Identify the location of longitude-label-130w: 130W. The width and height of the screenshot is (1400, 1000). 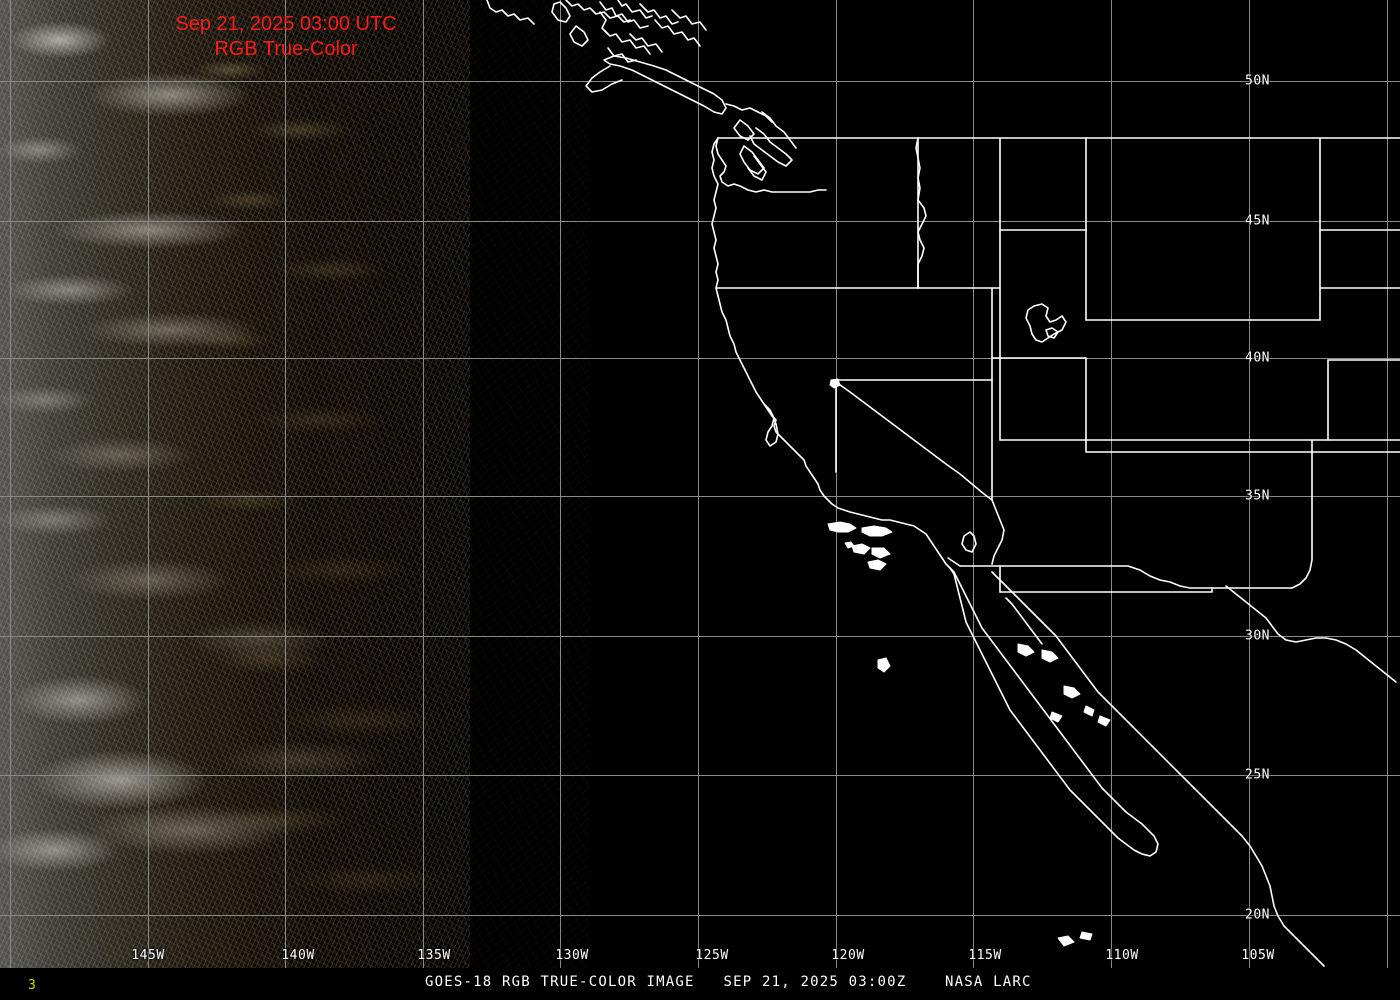
(572, 955).